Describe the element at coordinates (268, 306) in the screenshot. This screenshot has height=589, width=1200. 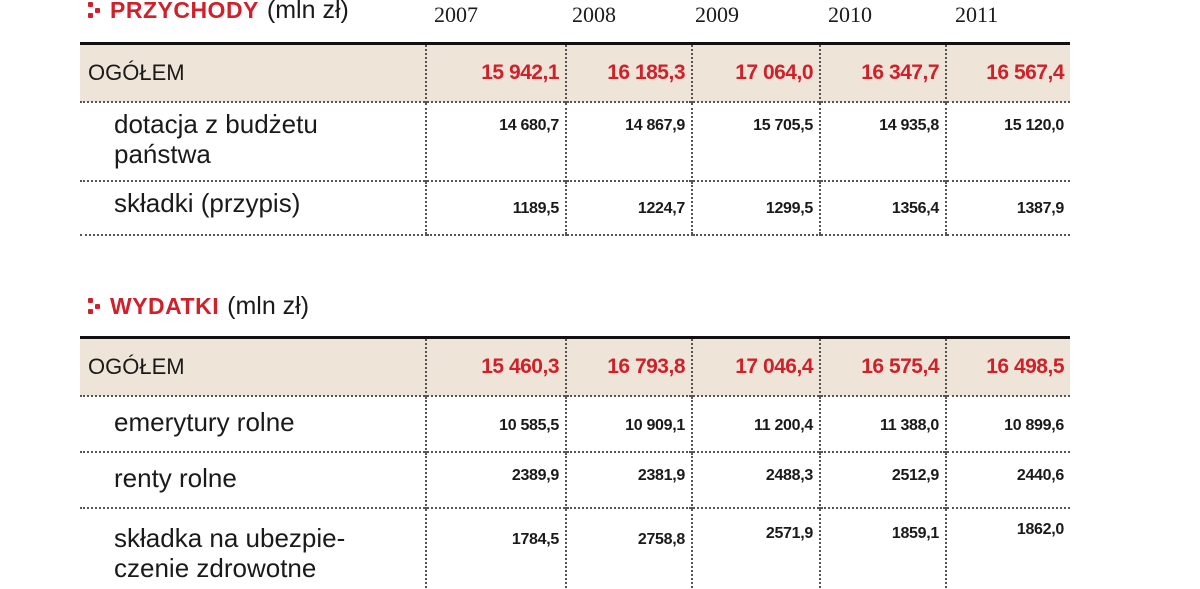
I see `expenses-unit: (mln zł)` at that location.